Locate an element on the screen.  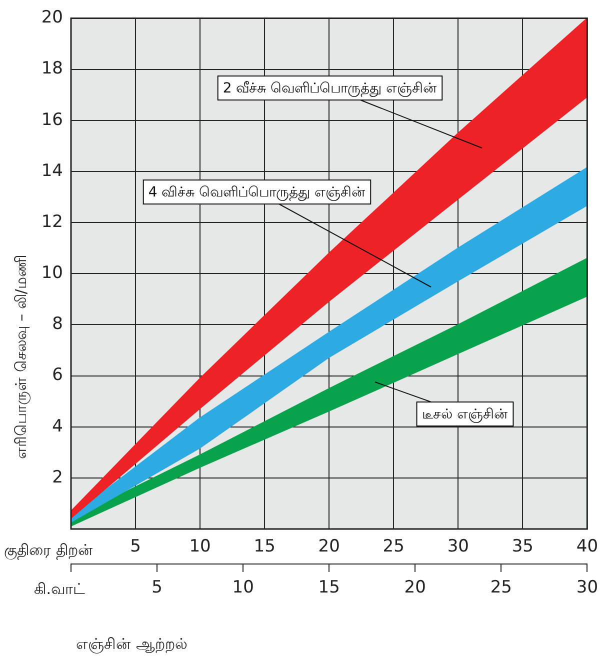
x2-tick-label: 25 is located at coordinates (501, 588).